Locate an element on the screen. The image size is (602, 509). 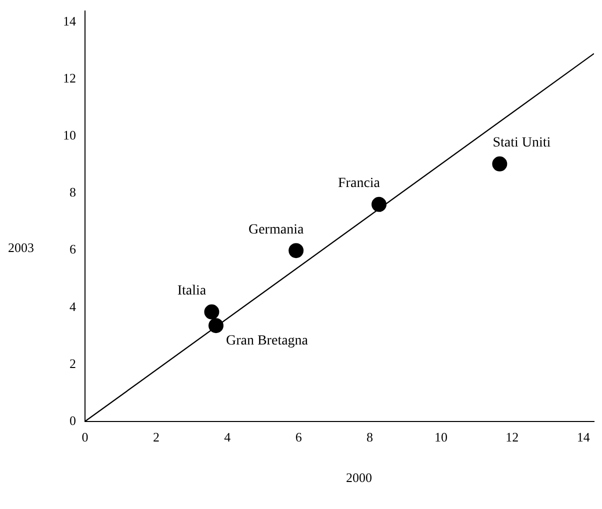
annotation: Francia is located at coordinates (359, 184).